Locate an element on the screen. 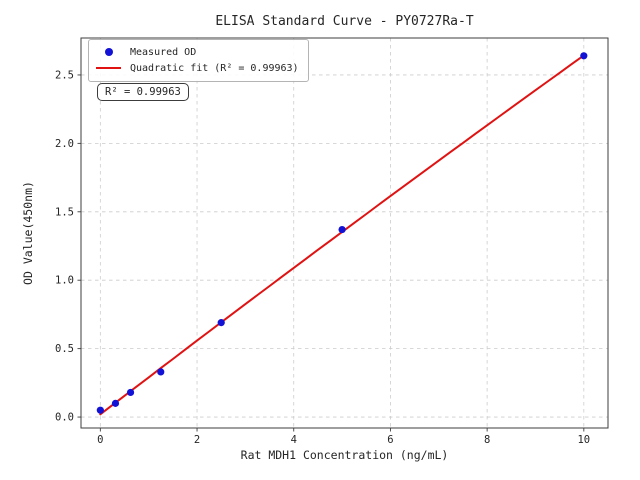  x-tick-label: 0 is located at coordinates (100, 440).